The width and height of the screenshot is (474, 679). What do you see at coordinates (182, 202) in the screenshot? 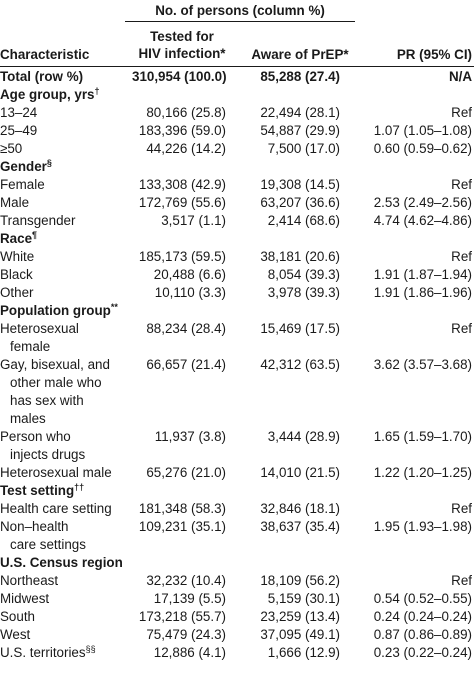
I see `tested-value: 172,769 (55.6)` at bounding box center [182, 202].